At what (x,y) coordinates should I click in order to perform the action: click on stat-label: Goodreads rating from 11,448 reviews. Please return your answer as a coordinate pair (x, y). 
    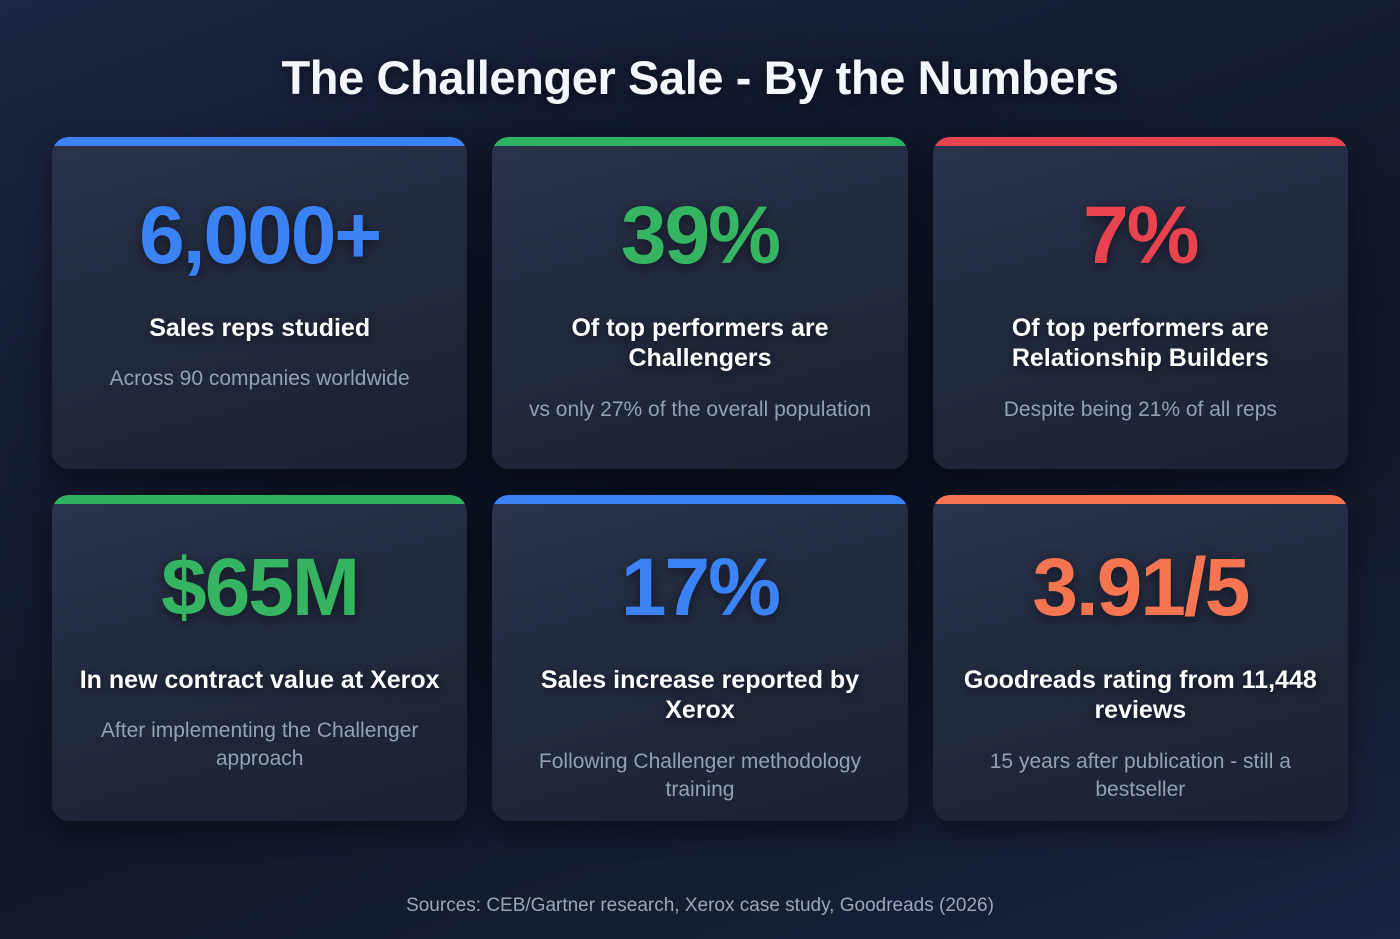
    Looking at the image, I should click on (1140, 695).